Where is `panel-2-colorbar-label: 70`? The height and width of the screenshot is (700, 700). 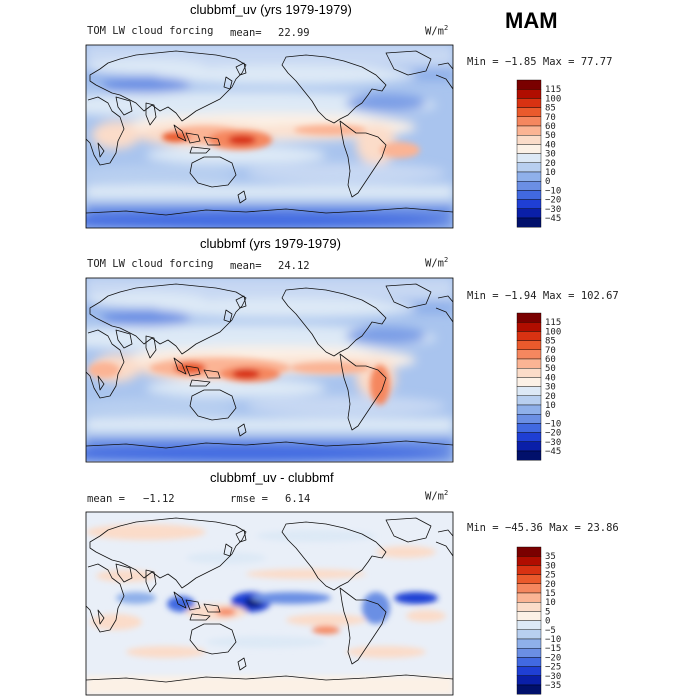 panel-2-colorbar-label: 70 is located at coordinates (550, 351).